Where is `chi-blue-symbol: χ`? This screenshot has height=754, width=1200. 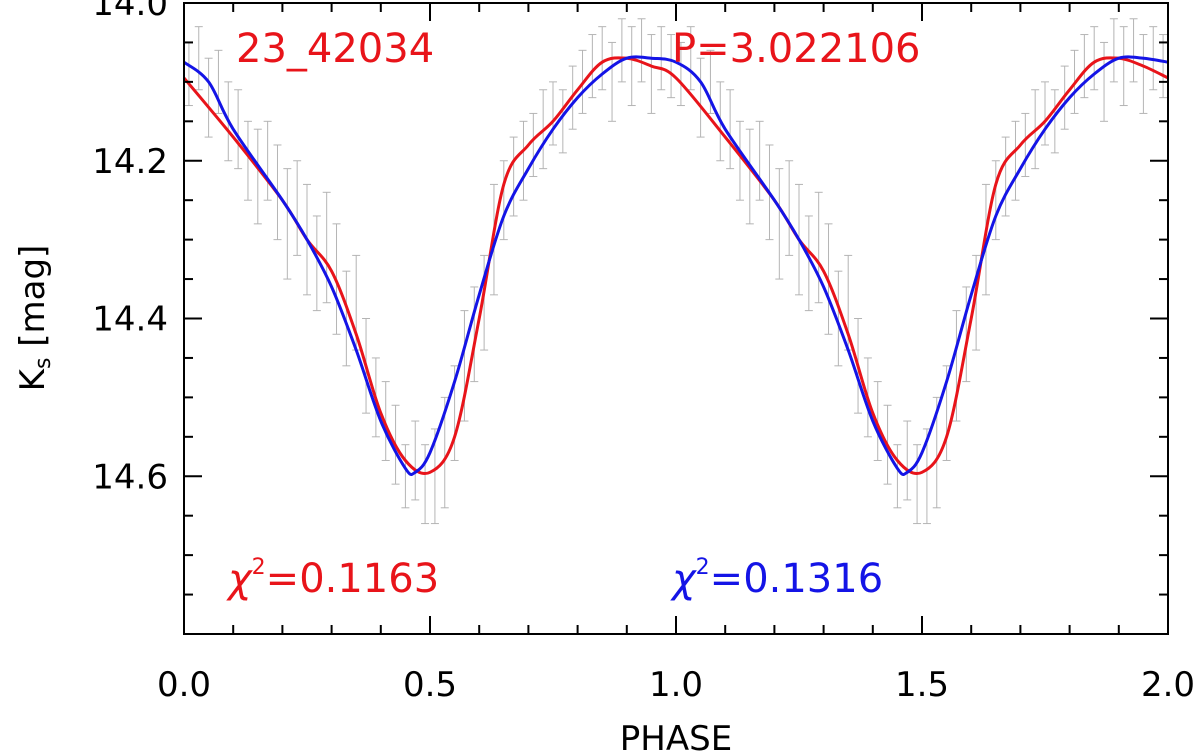 chi-blue-symbol: χ is located at coordinates (683, 579).